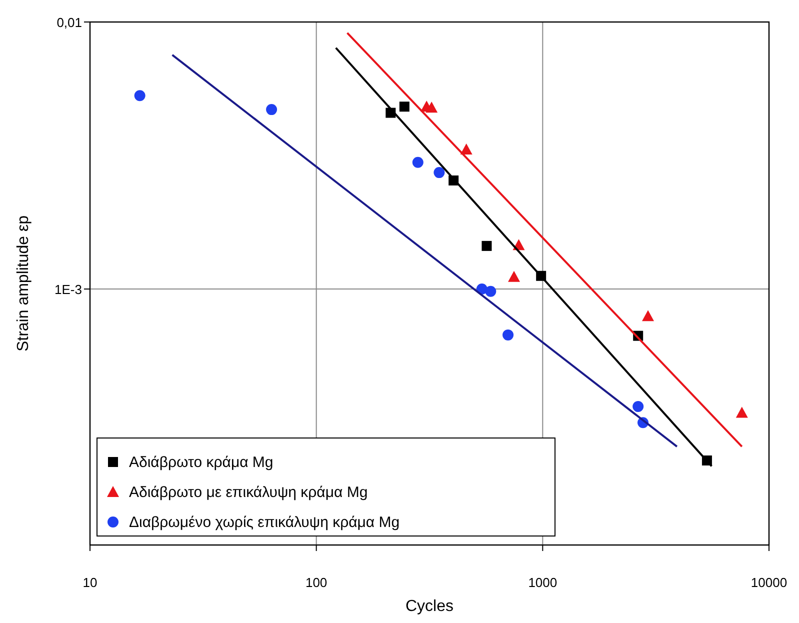 The width and height of the screenshot is (799, 623). What do you see at coordinates (68, 290) in the screenshot?
I see `y-tick-label: 1E-3` at bounding box center [68, 290].